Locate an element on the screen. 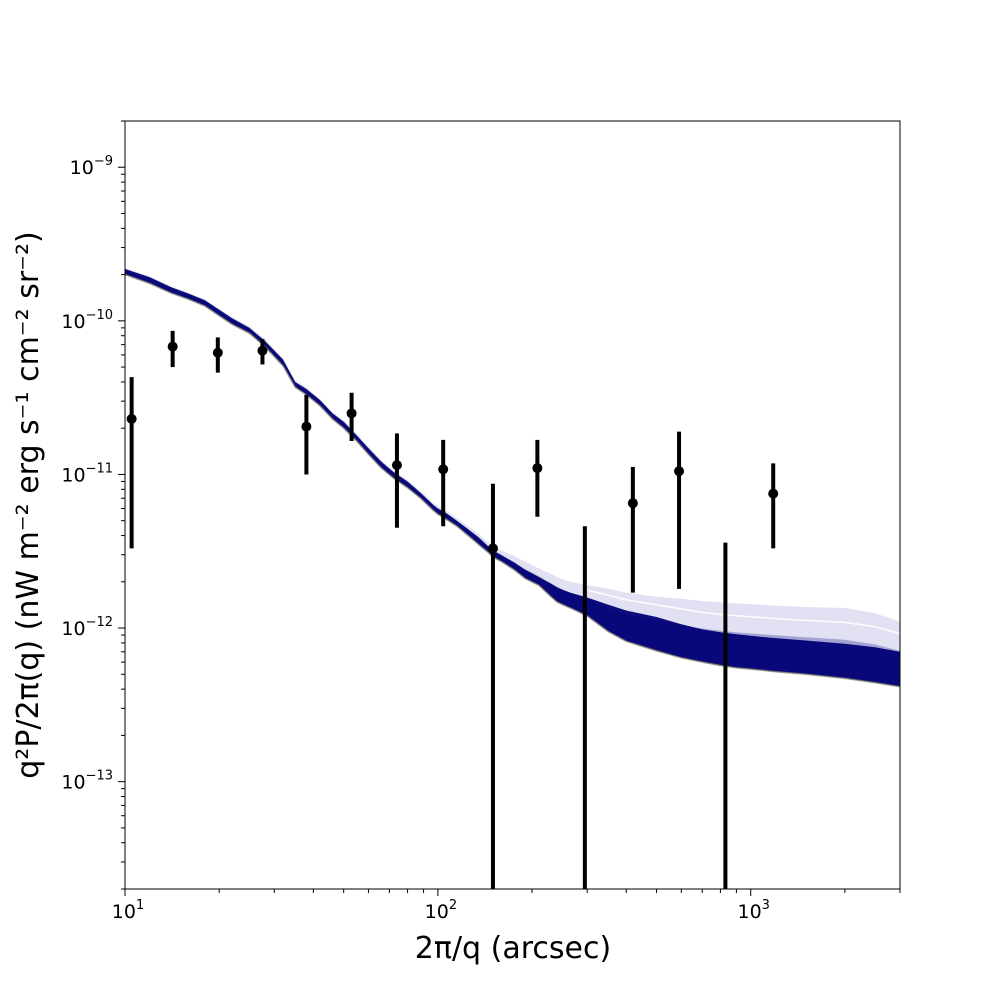 This screenshot has height=1000, width=1000. model-band-highlight-line is located at coordinates (743, 612).